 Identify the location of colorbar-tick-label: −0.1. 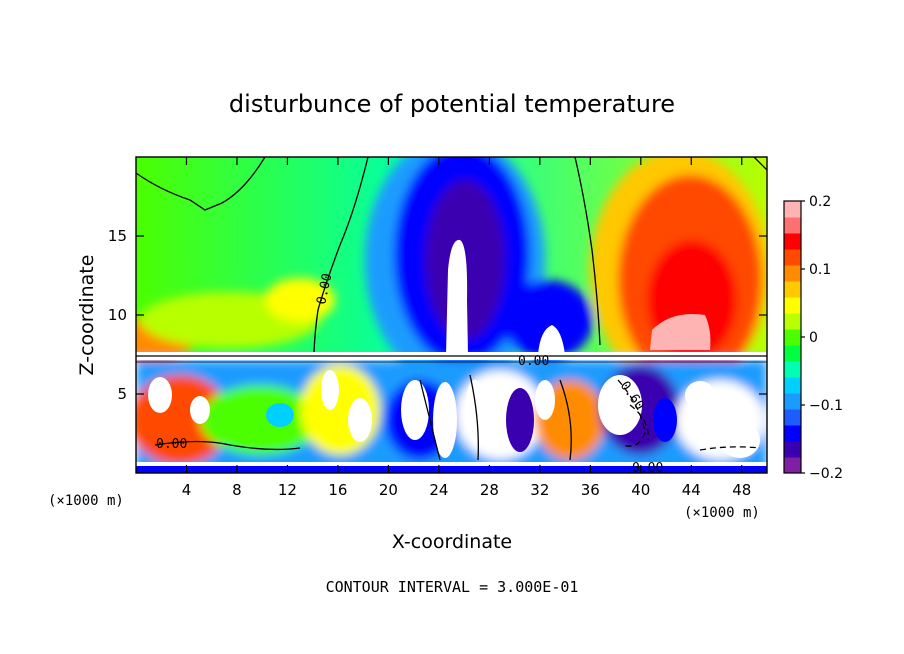
(826, 406).